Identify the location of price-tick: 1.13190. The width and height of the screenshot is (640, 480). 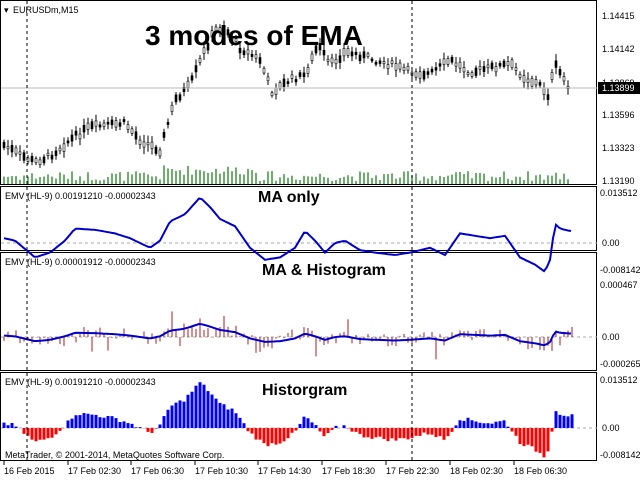
(618, 181).